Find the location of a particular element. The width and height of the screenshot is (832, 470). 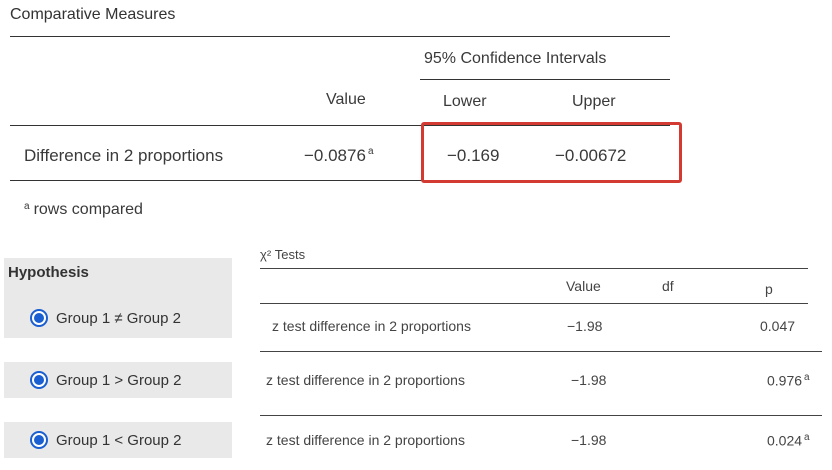

chi-col-df: df is located at coordinates (668, 286).